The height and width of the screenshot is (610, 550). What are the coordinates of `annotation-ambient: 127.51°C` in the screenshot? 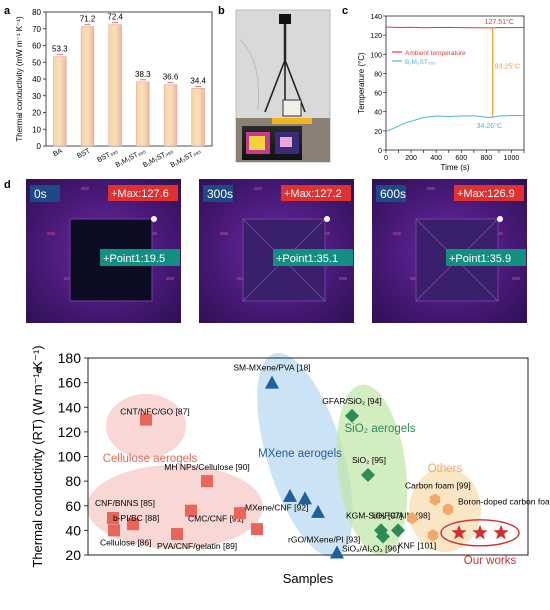 It's located at (499, 22).